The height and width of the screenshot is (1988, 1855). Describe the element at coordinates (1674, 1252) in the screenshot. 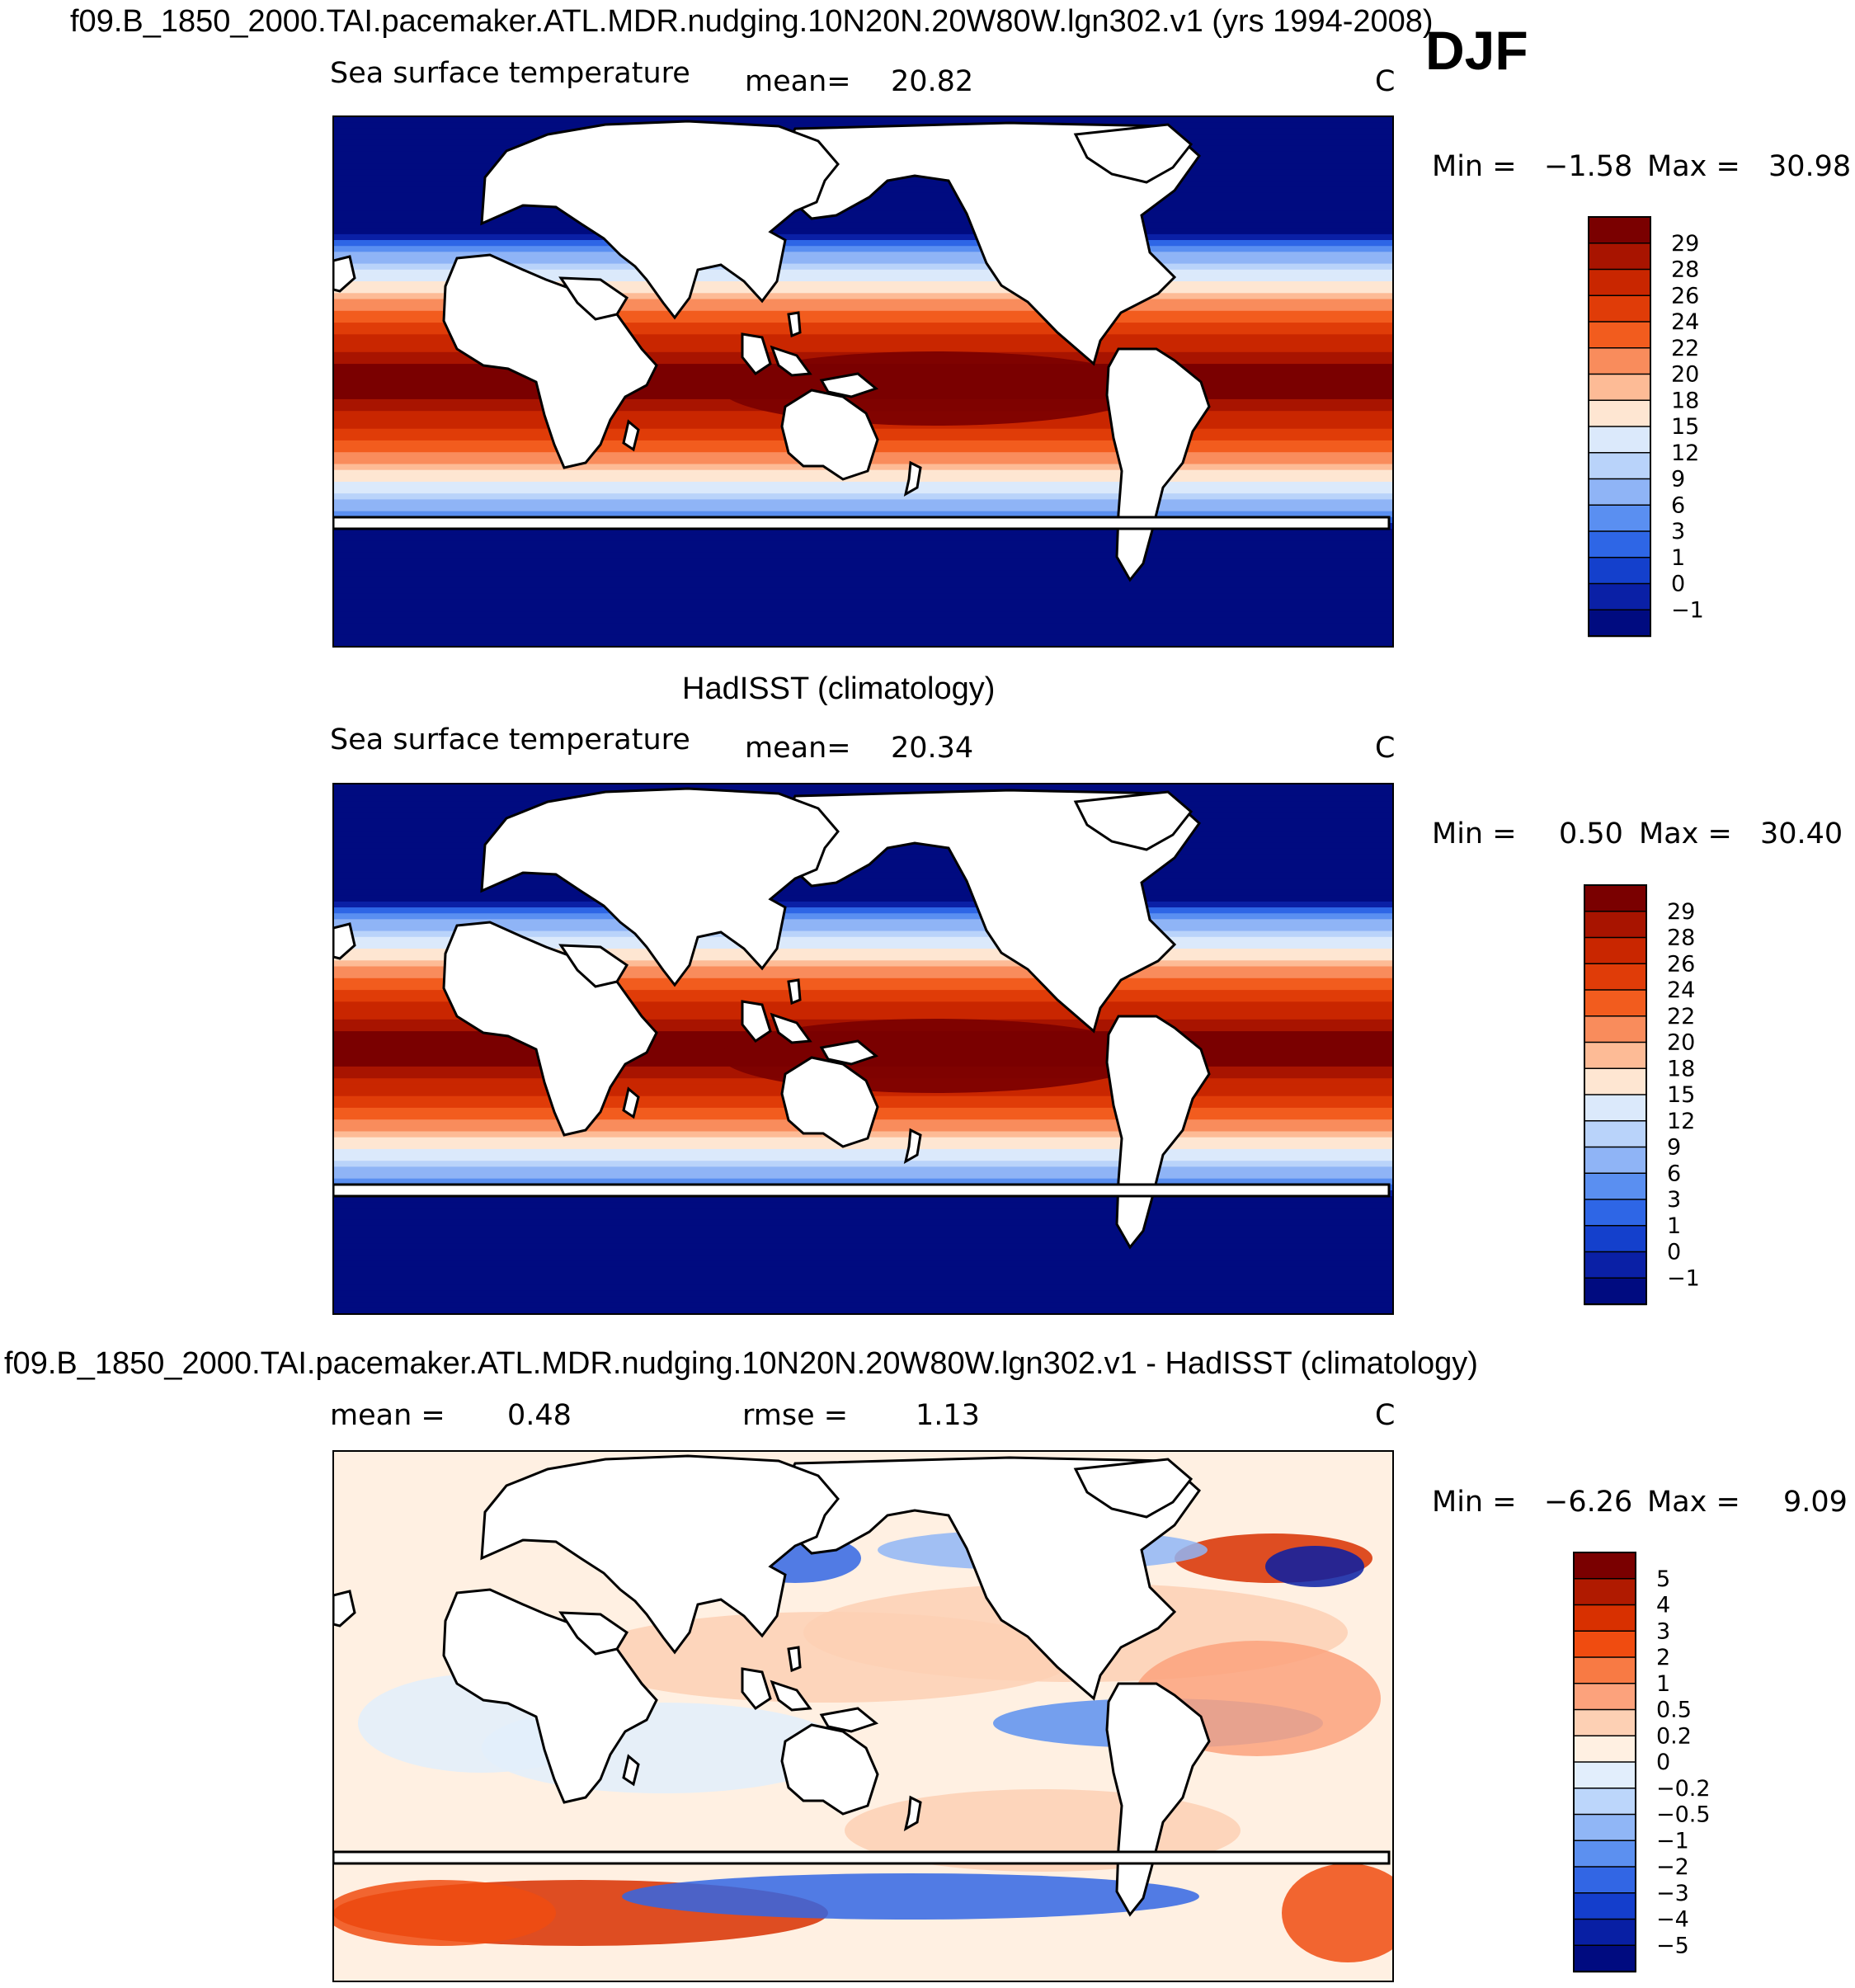

I see `colorbar-tick-label: 0` at that location.